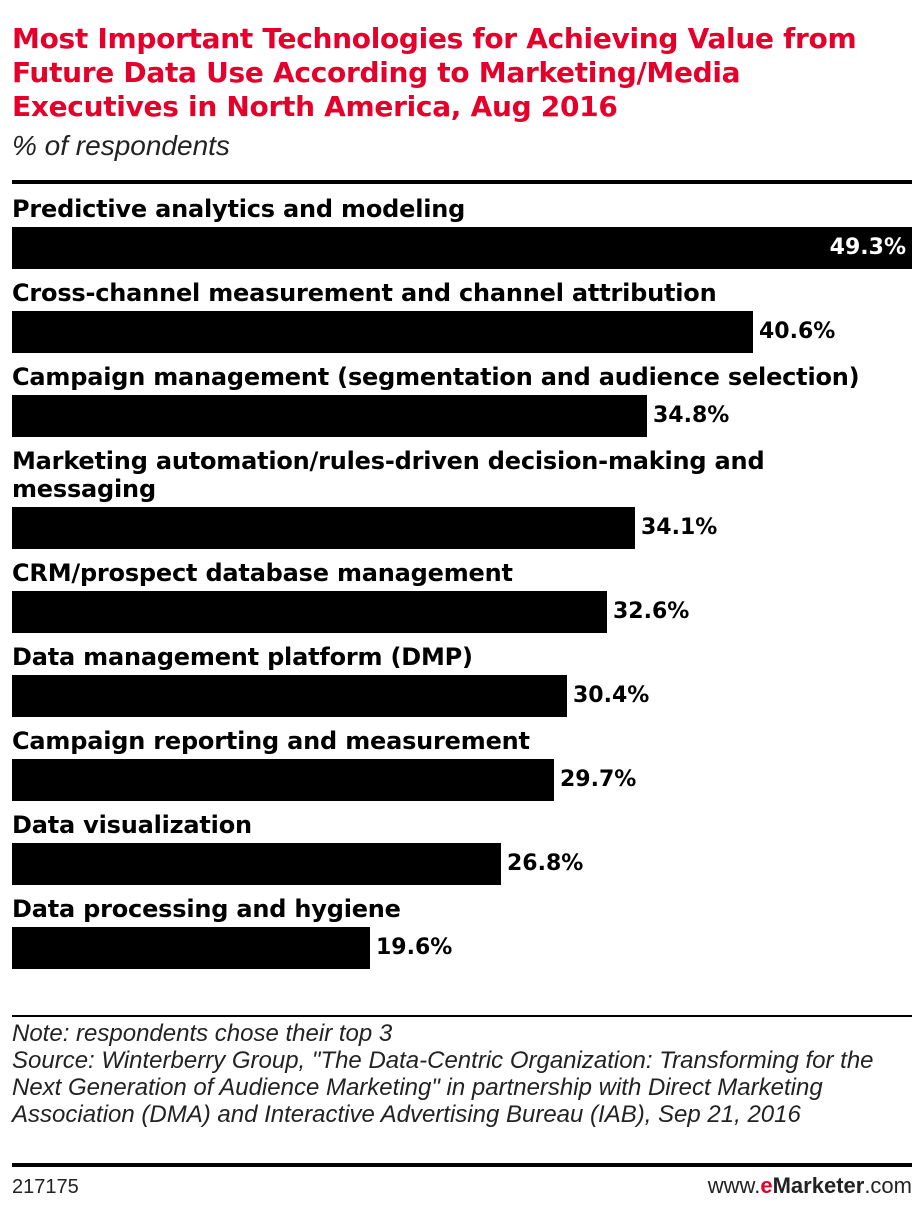 The height and width of the screenshot is (1211, 922). Describe the element at coordinates (414, 947) in the screenshot. I see `value-label: 19.6%` at that location.